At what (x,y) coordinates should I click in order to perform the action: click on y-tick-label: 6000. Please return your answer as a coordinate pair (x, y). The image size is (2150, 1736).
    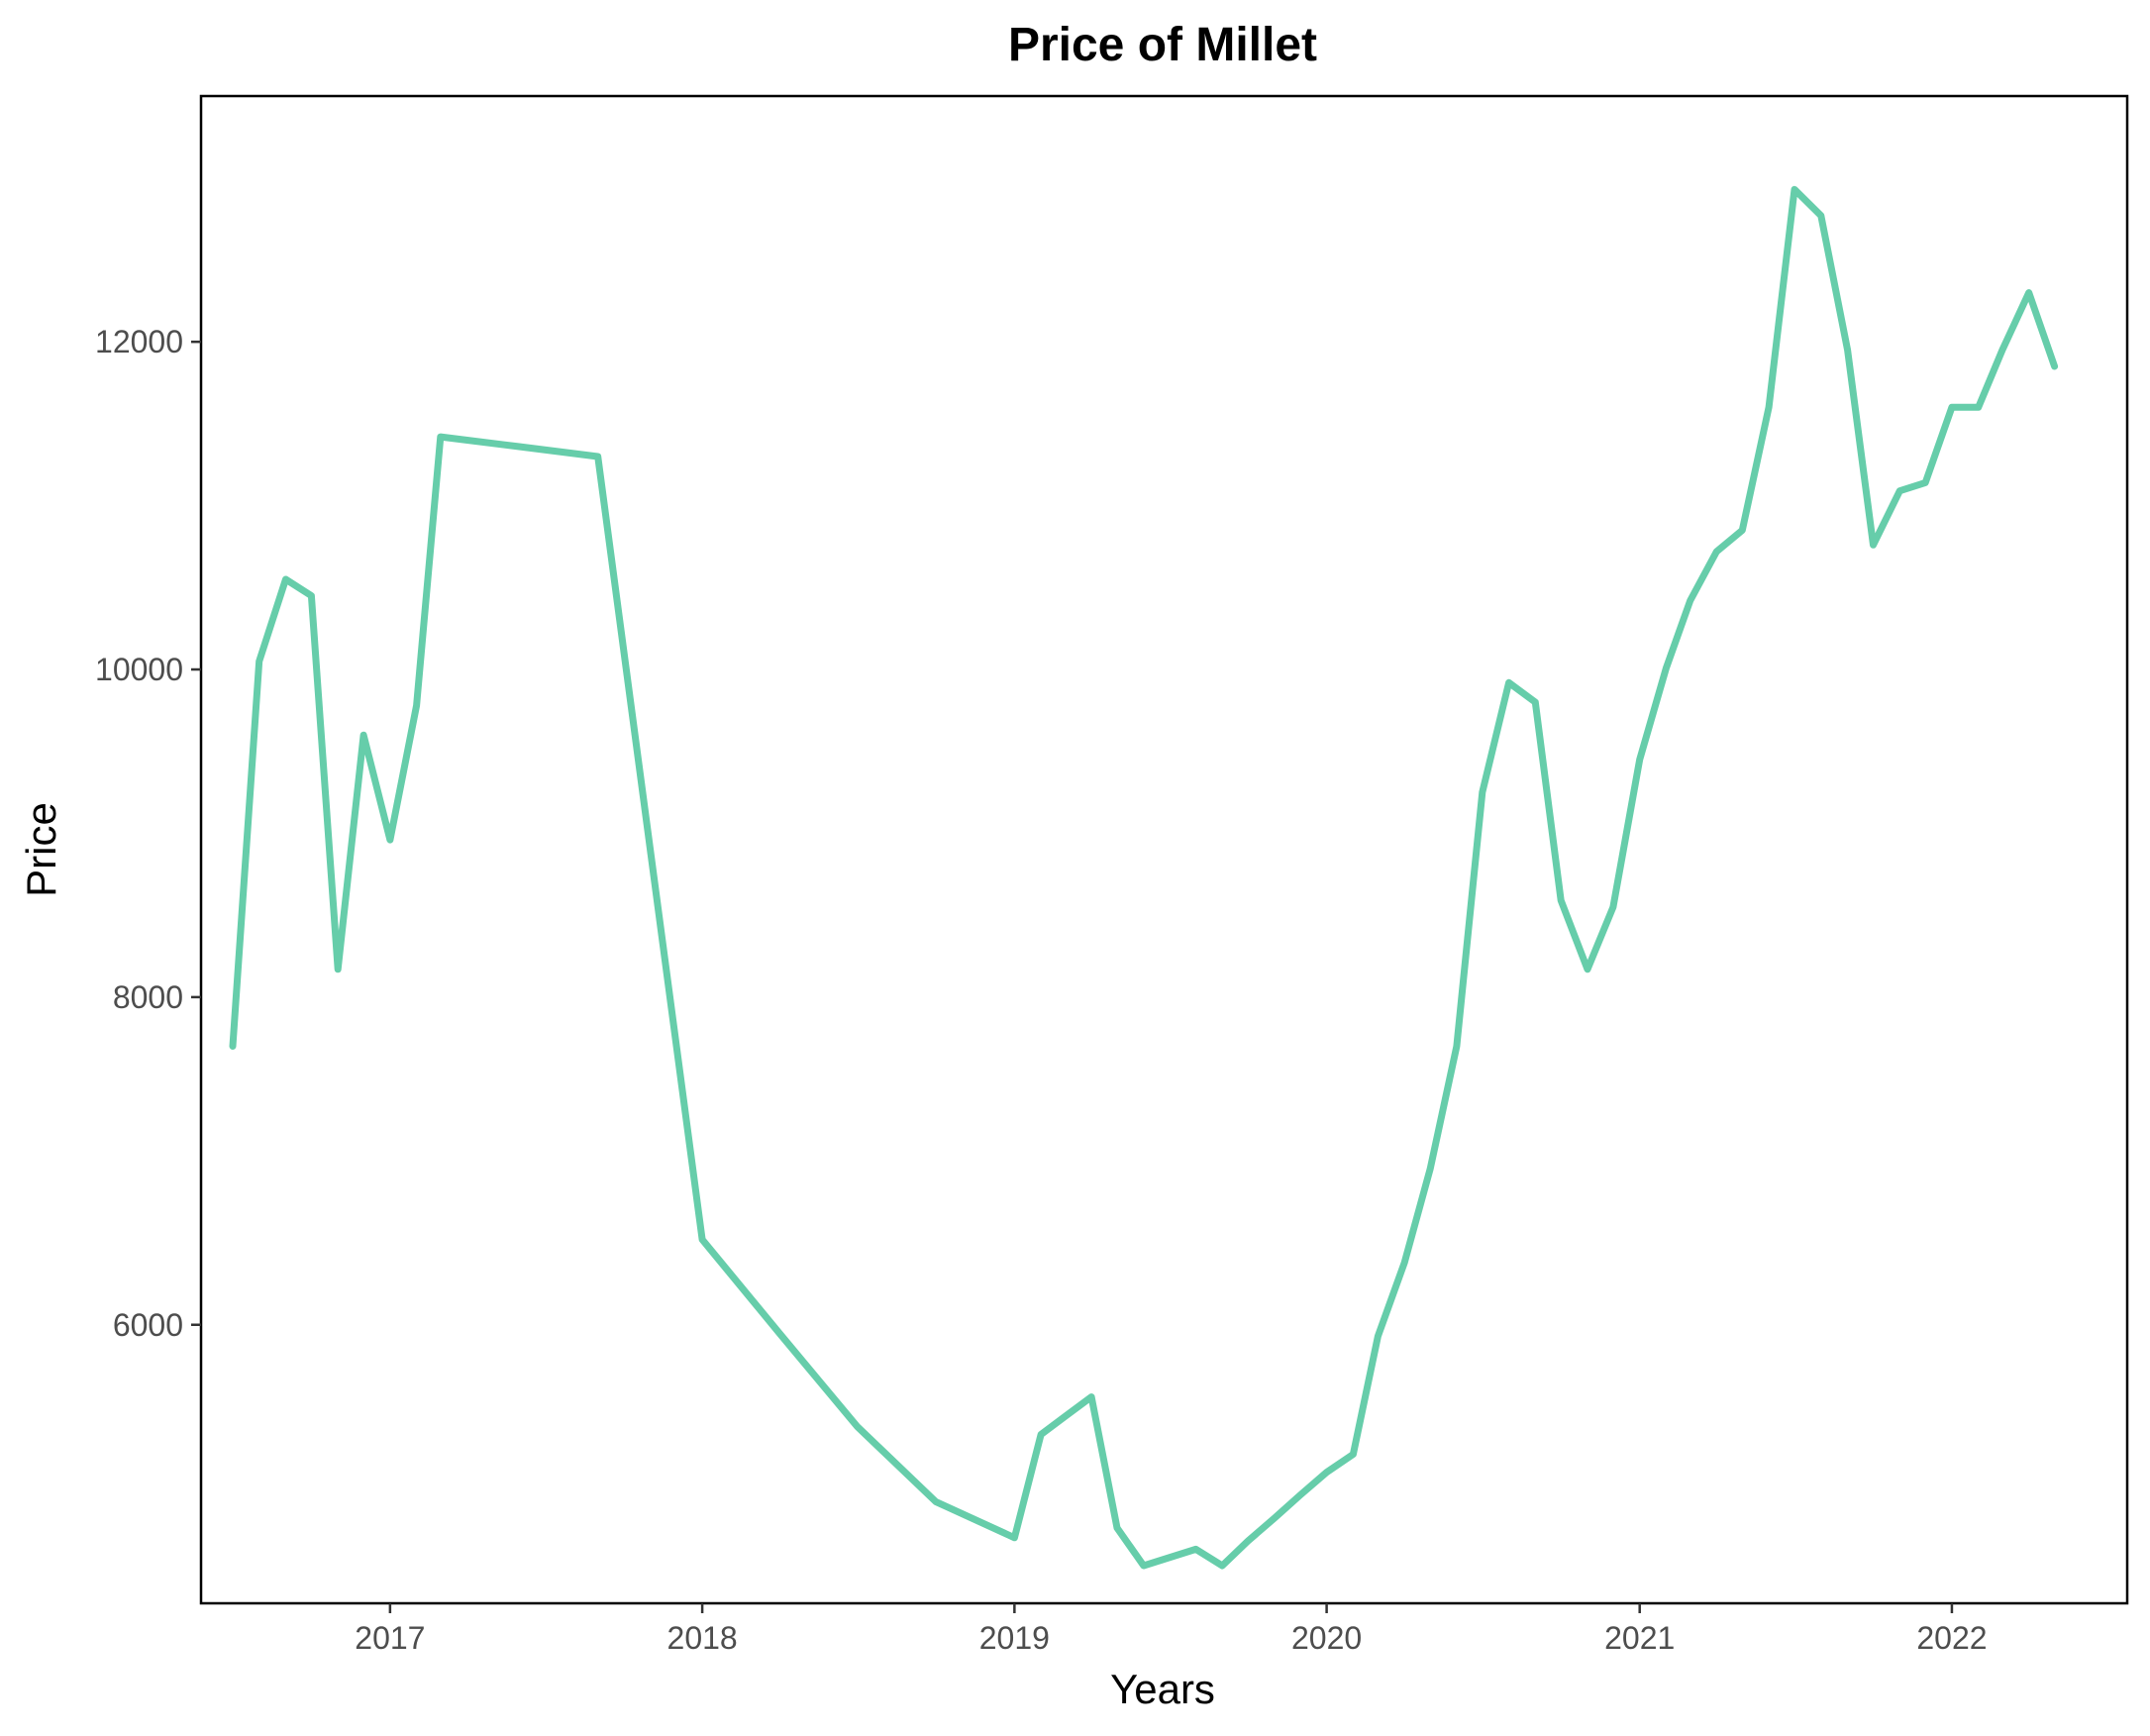
    Looking at the image, I should click on (148, 1325).